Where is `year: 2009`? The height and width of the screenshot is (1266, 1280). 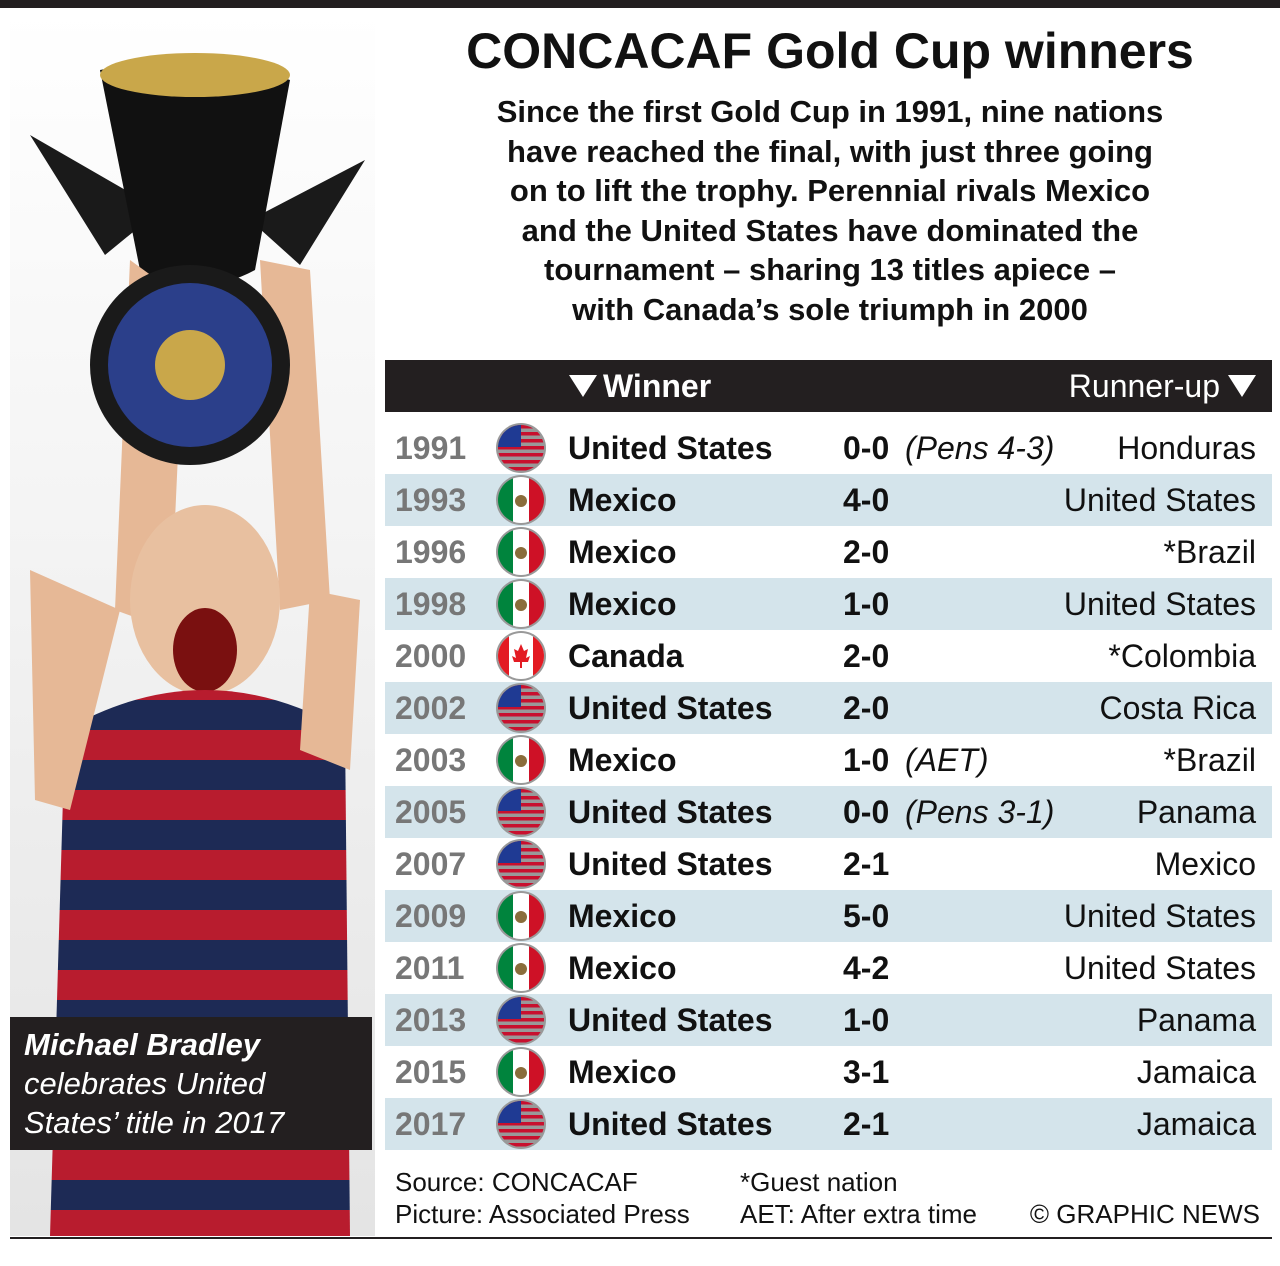
year: 2009 is located at coordinates (431, 916).